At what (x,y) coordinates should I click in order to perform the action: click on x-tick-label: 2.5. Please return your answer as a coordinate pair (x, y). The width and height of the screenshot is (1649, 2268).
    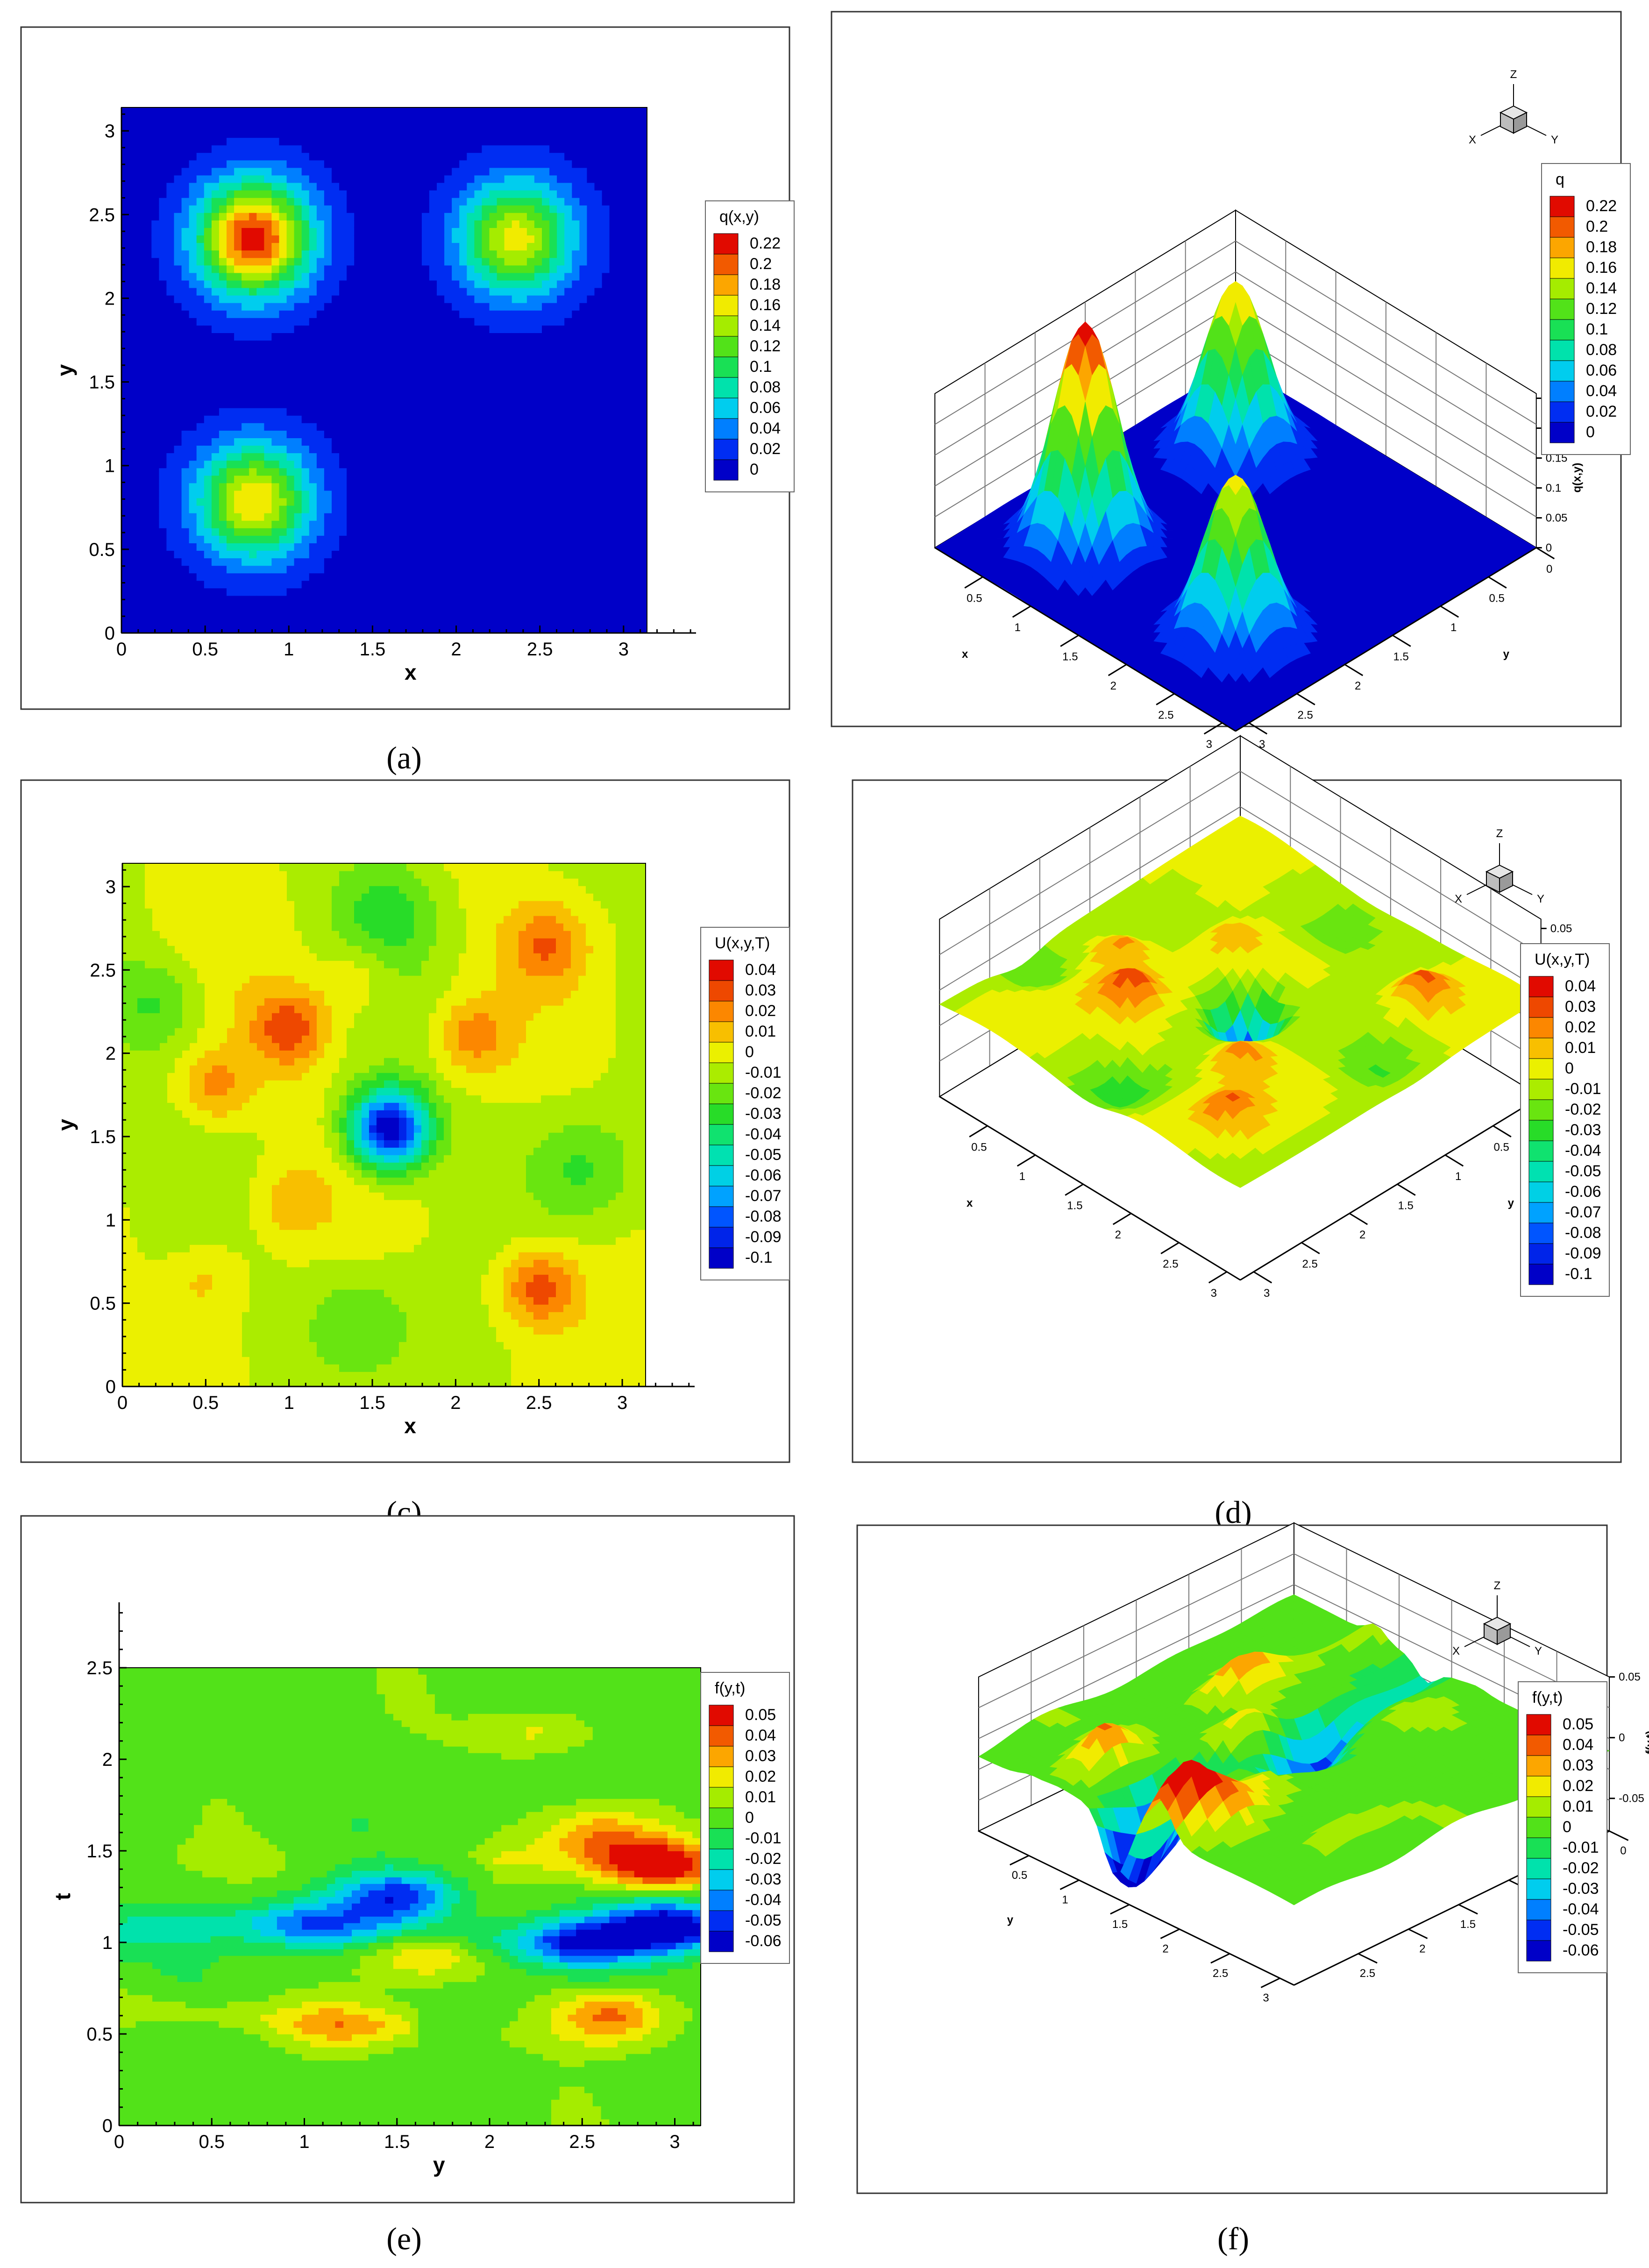
    Looking at the image, I should click on (539, 1403).